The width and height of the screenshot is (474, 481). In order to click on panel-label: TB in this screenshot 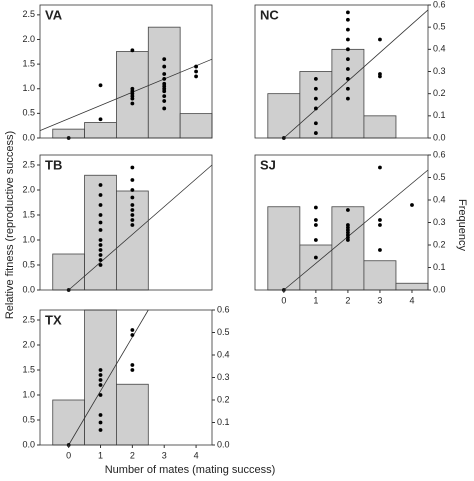, I will do `click(53, 164)`.